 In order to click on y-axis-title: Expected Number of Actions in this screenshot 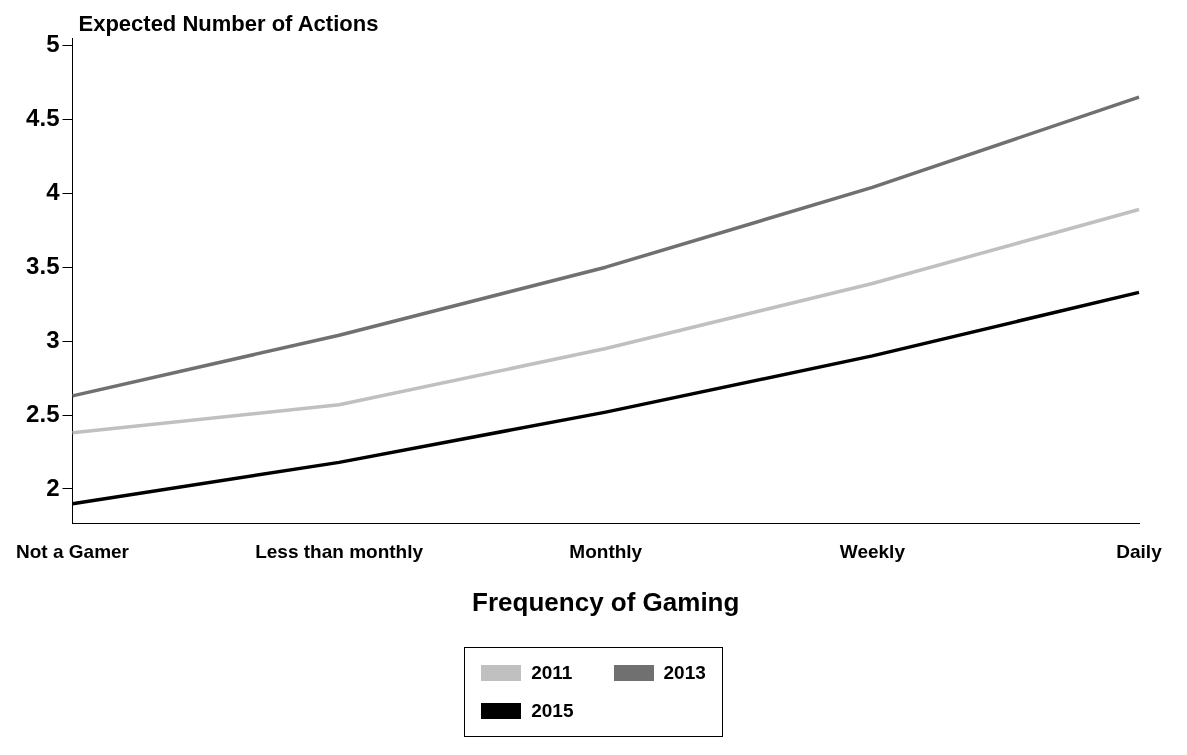, I will do `click(228, 24)`.